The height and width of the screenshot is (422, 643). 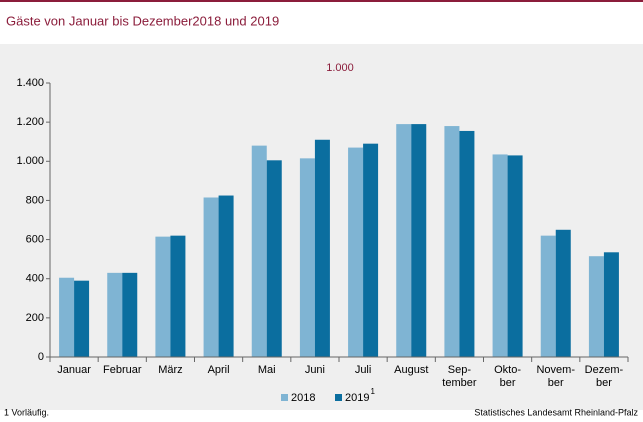 I want to click on source: Statistisches Landesamt Rheinland-Pfalz, so click(x=556, y=412).